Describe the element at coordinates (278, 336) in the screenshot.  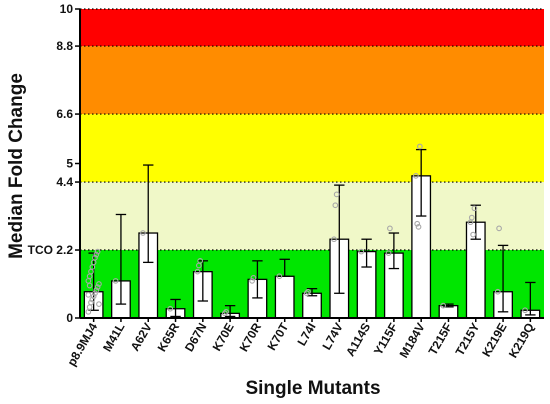
I see `x-tick-label: K70T` at that location.